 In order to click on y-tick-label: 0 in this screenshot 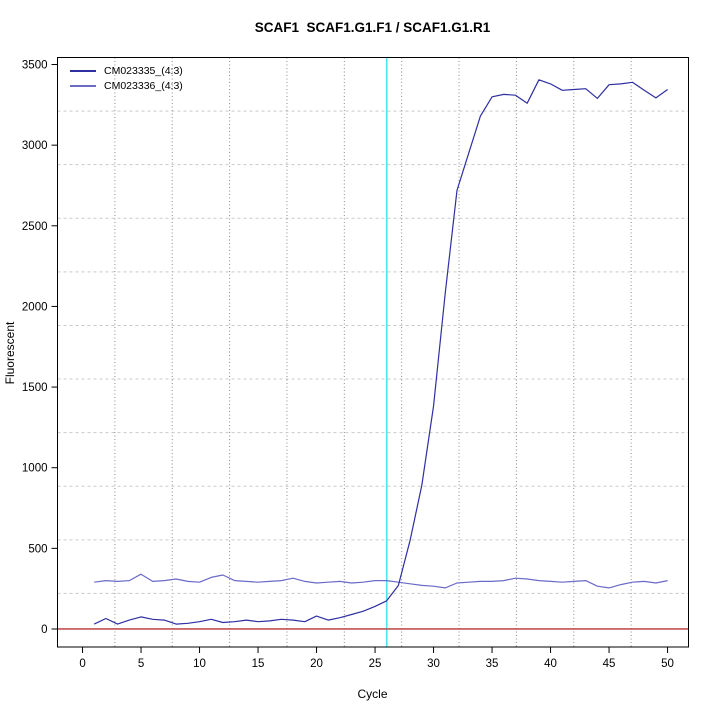, I will do `click(44, 630)`.